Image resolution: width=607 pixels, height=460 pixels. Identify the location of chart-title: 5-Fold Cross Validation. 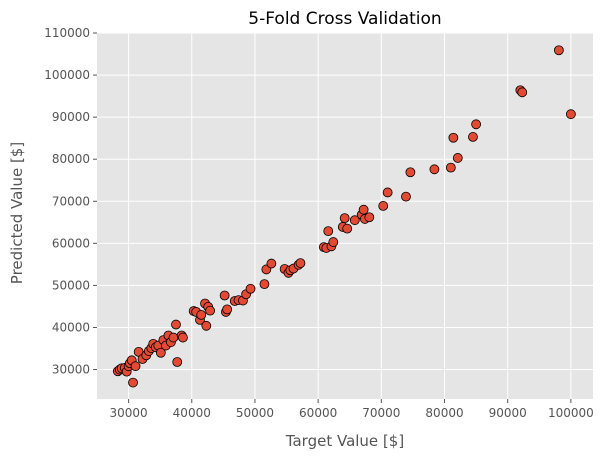
(344, 19).